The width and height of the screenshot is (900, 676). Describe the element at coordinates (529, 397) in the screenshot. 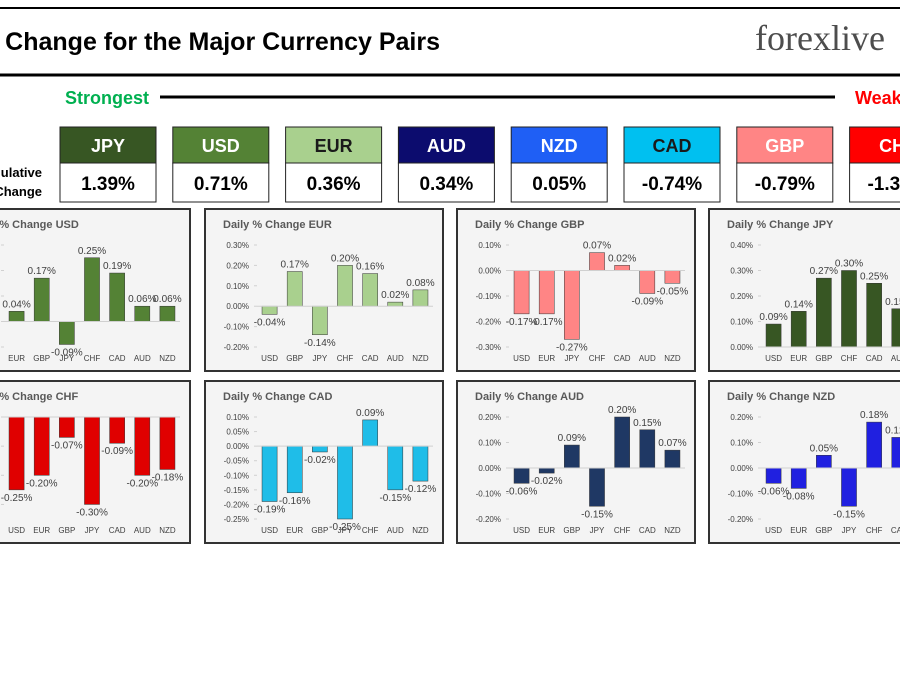

I see `chart-title: Daily % Change AUD` at that location.